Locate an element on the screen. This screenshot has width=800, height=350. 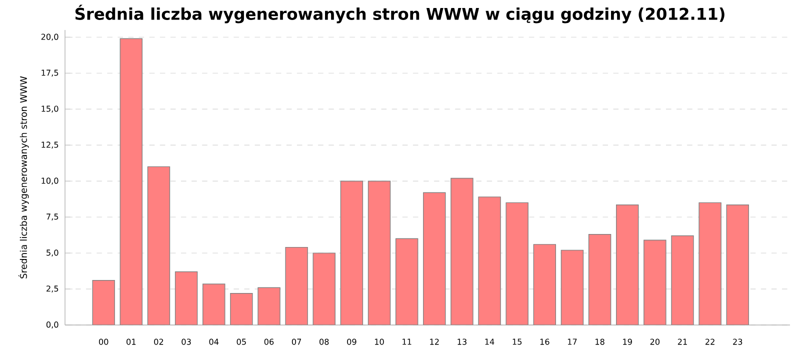
y-tick-label: 7,5 is located at coordinates (52, 217).